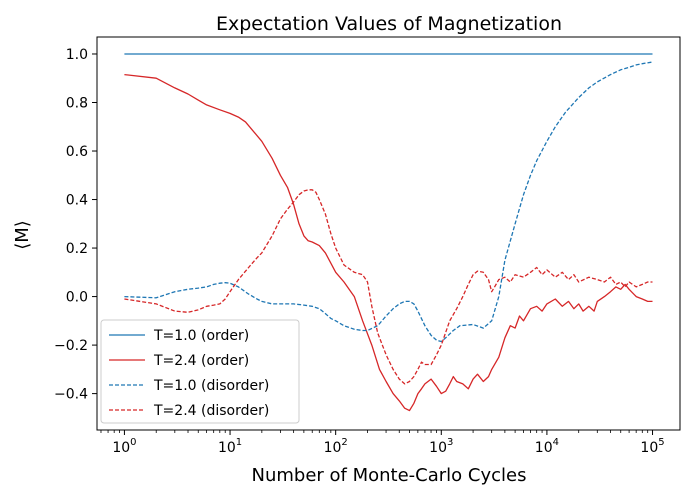 The height and width of the screenshot is (500, 700). What do you see at coordinates (389, 24) in the screenshot?
I see `chart-title: Expectation Values of Magnetization` at bounding box center [389, 24].